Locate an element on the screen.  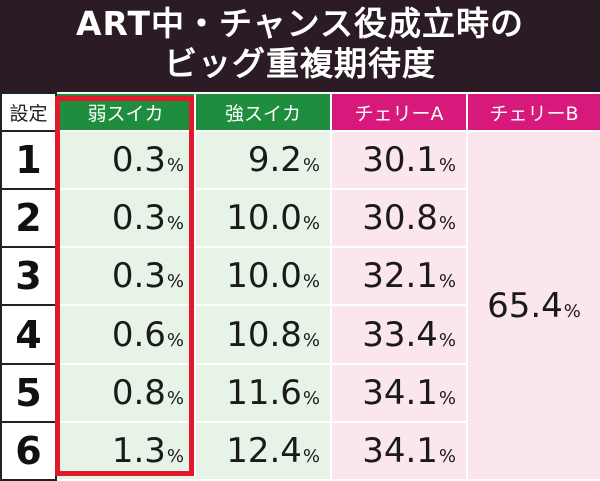
value: 0.6 is located at coordinates (138, 334).